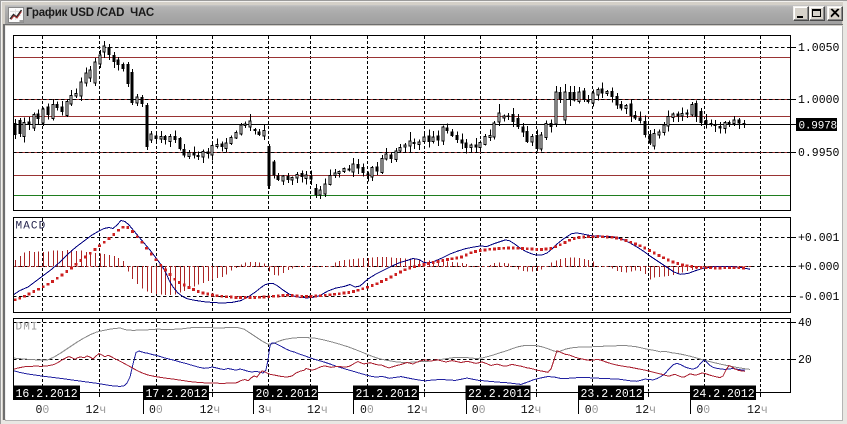 The width and height of the screenshot is (847, 424). What do you see at coordinates (724, 394) in the screenshot?
I see `svg-text: 24.2.2012` at bounding box center [724, 394].